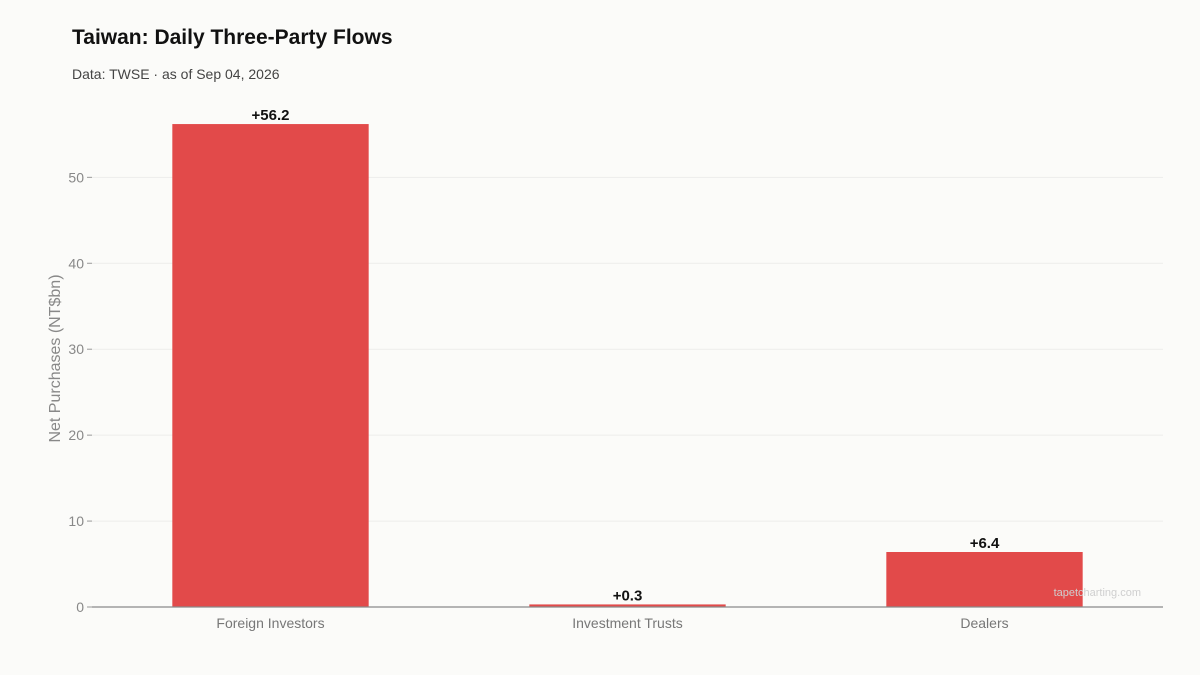  What do you see at coordinates (80, 392) in the screenshot?
I see `y-ticks: 0 10 20 30 40 50` at bounding box center [80, 392].